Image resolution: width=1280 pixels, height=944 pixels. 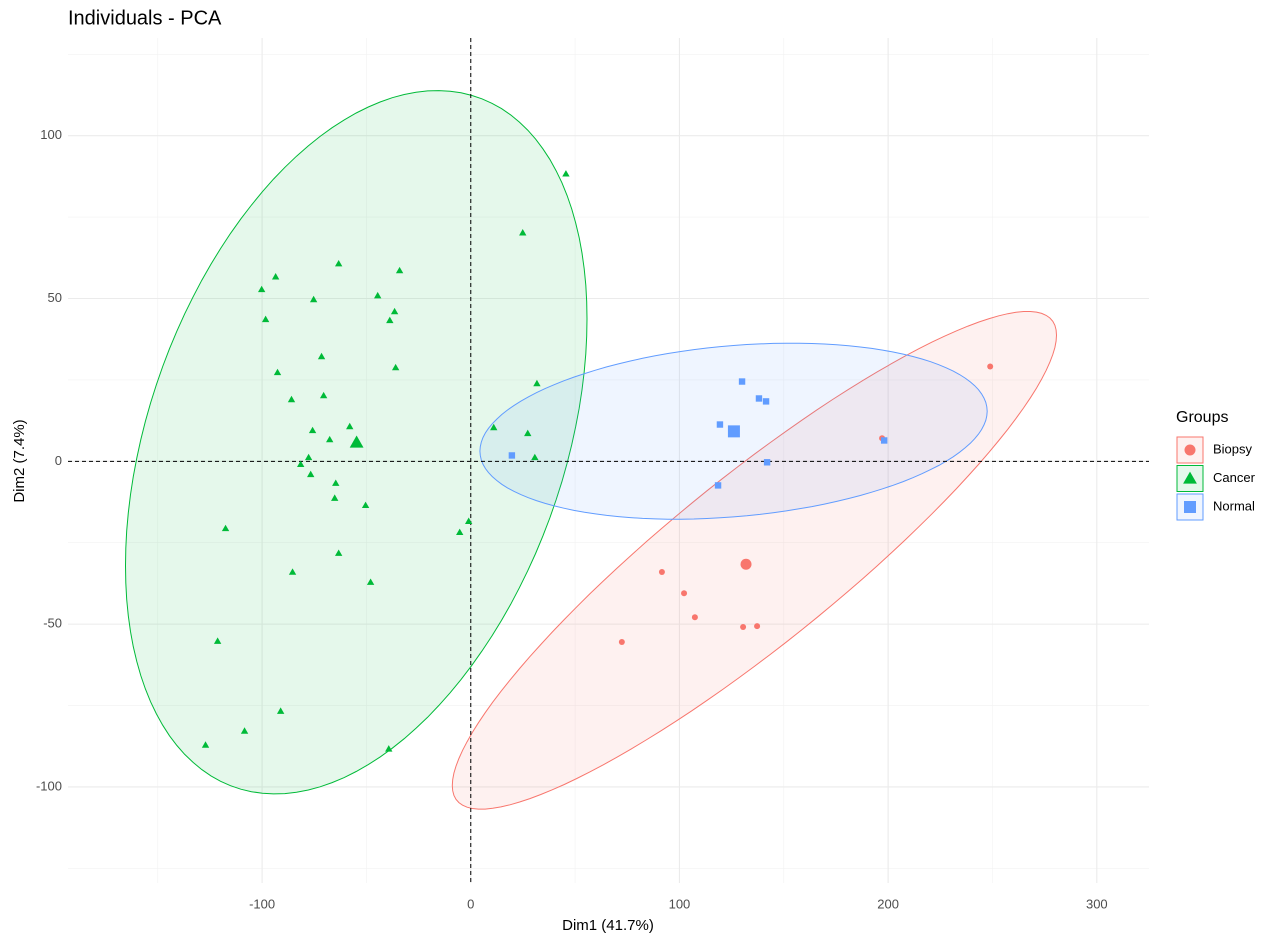 What do you see at coordinates (52, 623) in the screenshot?
I see `y-tick-label: -50` at bounding box center [52, 623].